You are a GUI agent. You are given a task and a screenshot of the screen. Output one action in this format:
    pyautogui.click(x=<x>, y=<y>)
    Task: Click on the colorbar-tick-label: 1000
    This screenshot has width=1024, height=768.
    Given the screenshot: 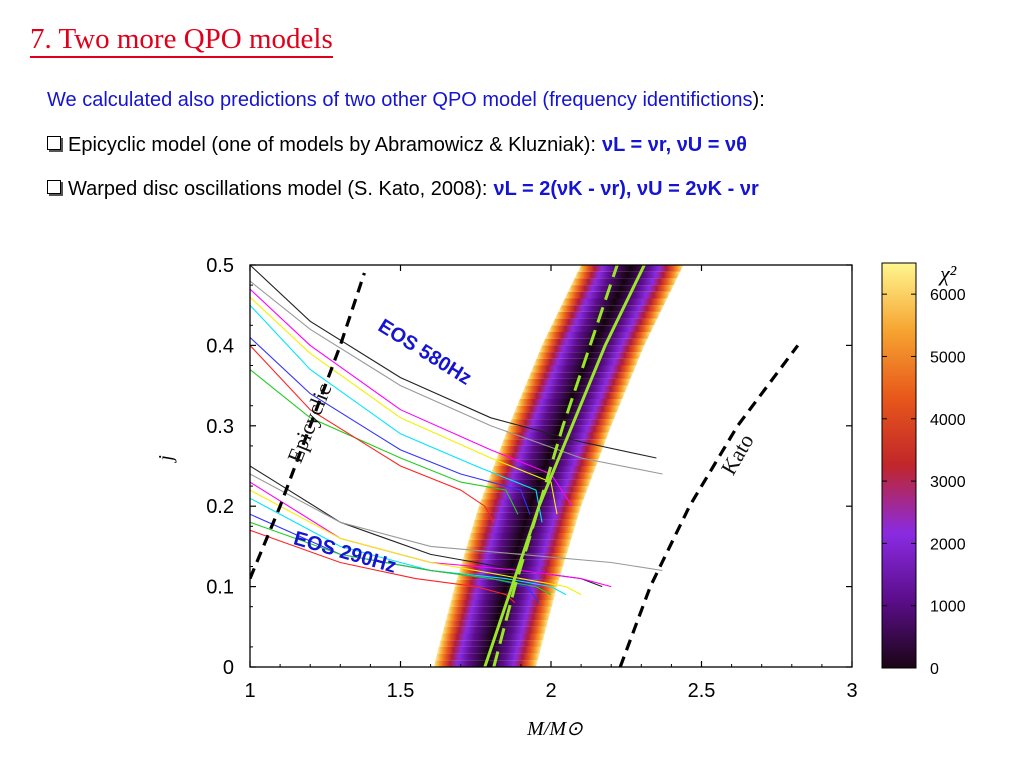 What is the action you would take?
    pyautogui.click(x=948, y=607)
    